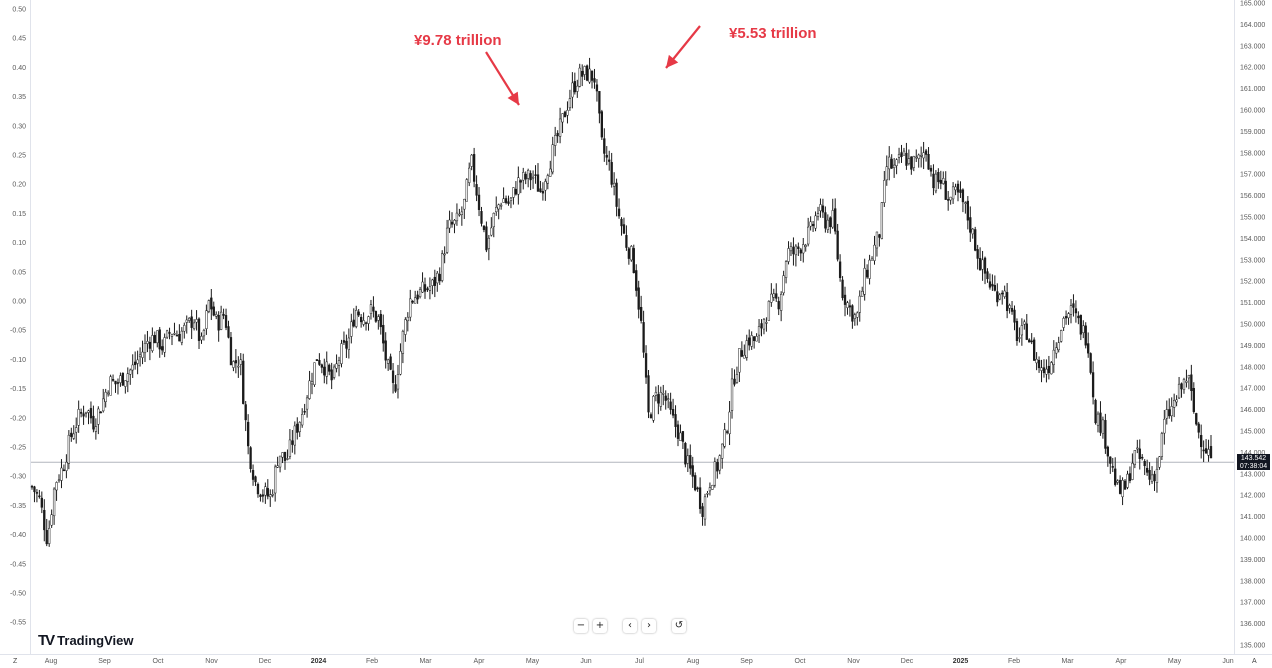 The height and width of the screenshot is (668, 1272). Describe the element at coordinates (1252, 560) in the screenshot. I see `right-axis-tick: 139.000` at that location.